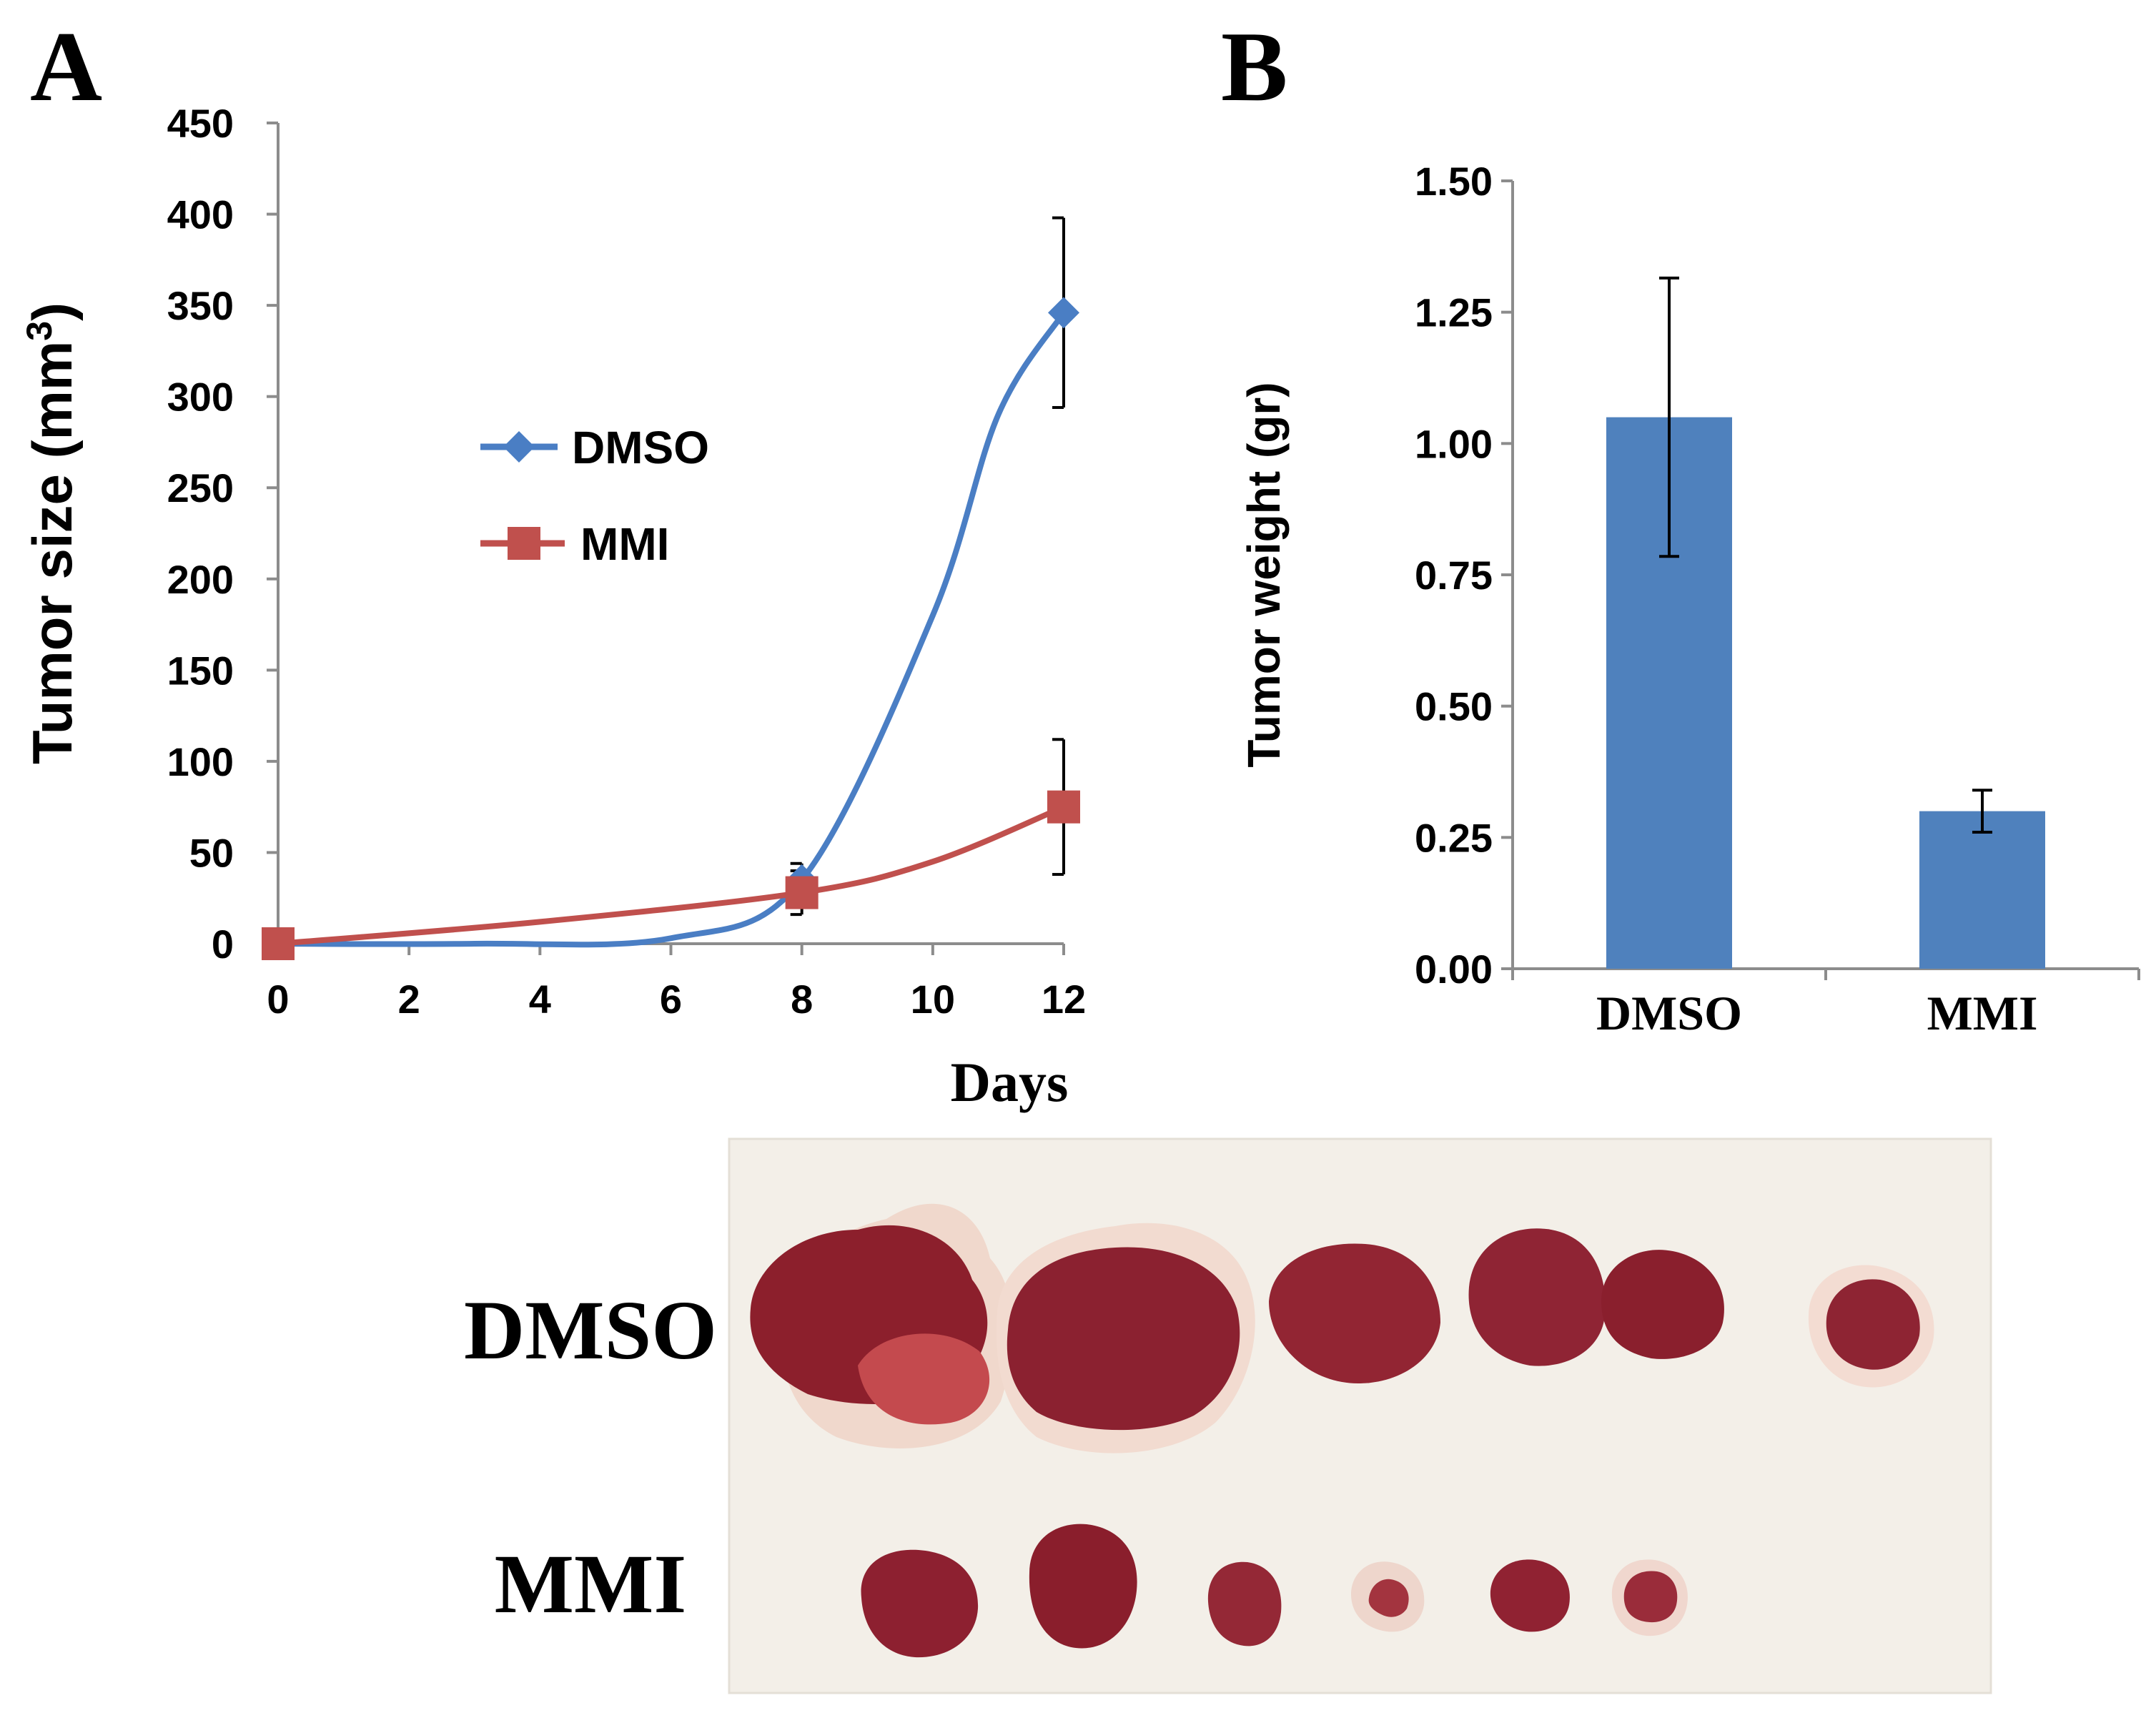 Image resolution: width=2156 pixels, height=1723 pixels. What do you see at coordinates (200, 761) in the screenshot?
I see `y-tick-label: 100` at bounding box center [200, 761].